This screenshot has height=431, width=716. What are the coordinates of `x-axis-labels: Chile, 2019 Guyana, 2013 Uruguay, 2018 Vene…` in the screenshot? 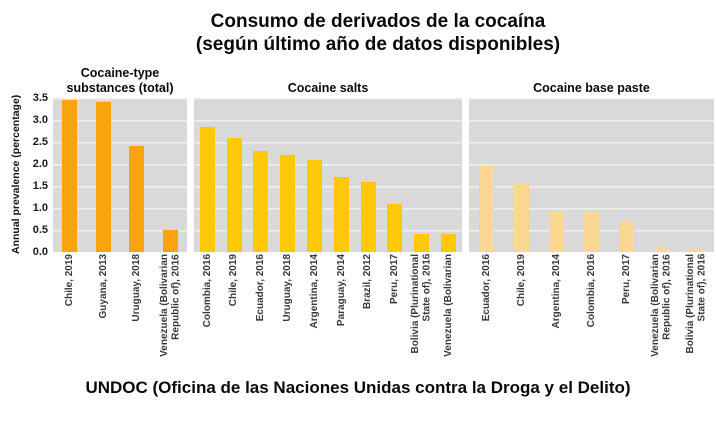 It's located at (120, 315).